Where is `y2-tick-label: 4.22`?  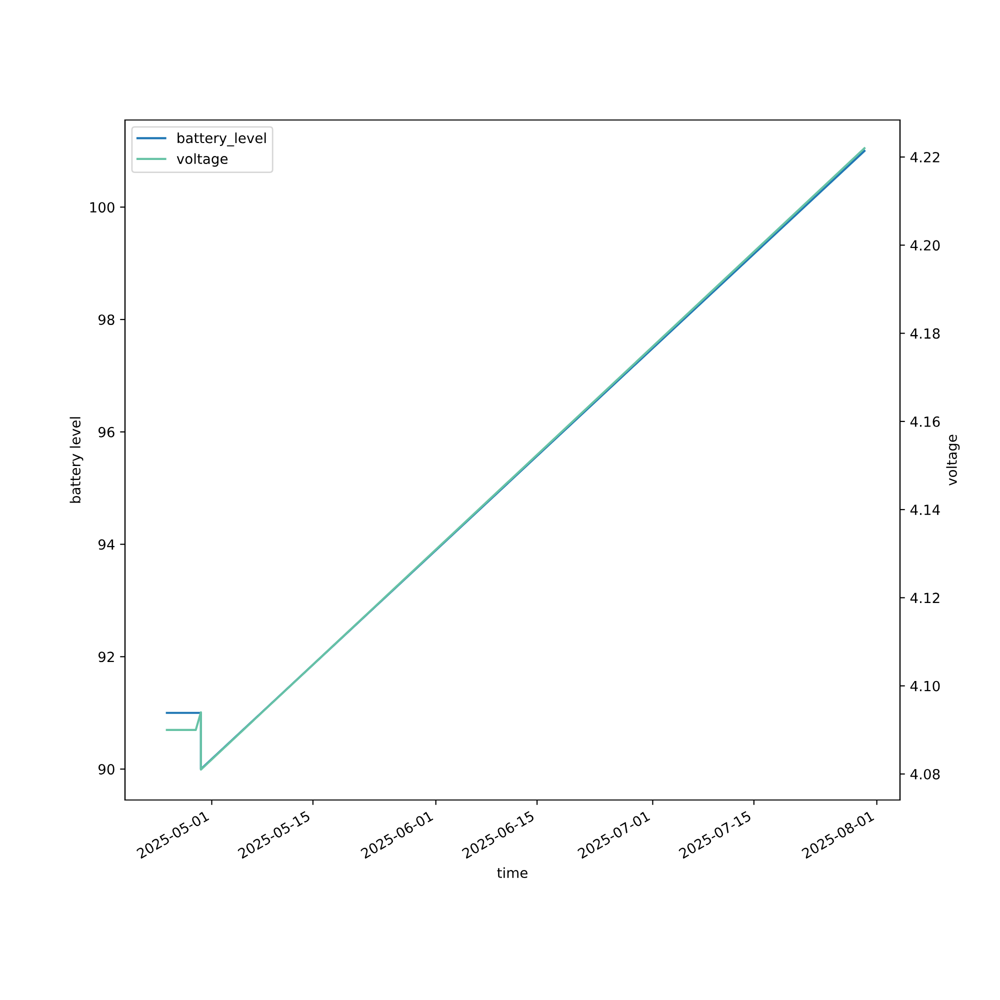 y2-tick-label: 4.22 is located at coordinates (925, 157).